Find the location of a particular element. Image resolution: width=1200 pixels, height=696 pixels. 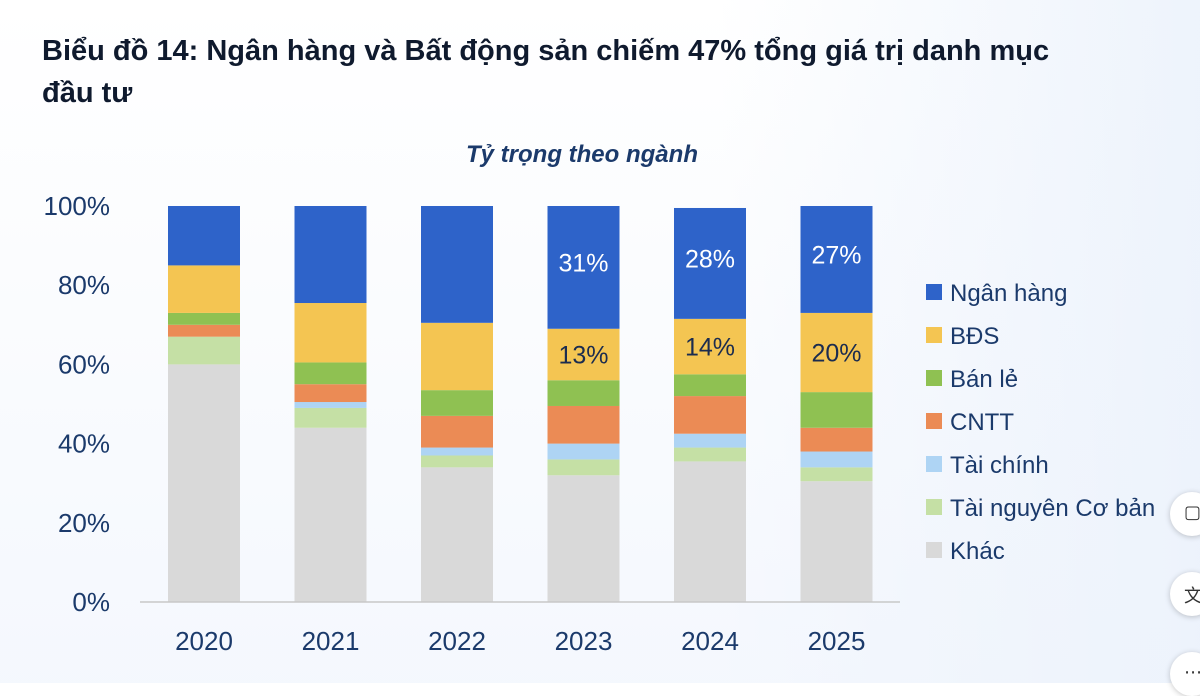

data-label: 27% is located at coordinates (836, 255).